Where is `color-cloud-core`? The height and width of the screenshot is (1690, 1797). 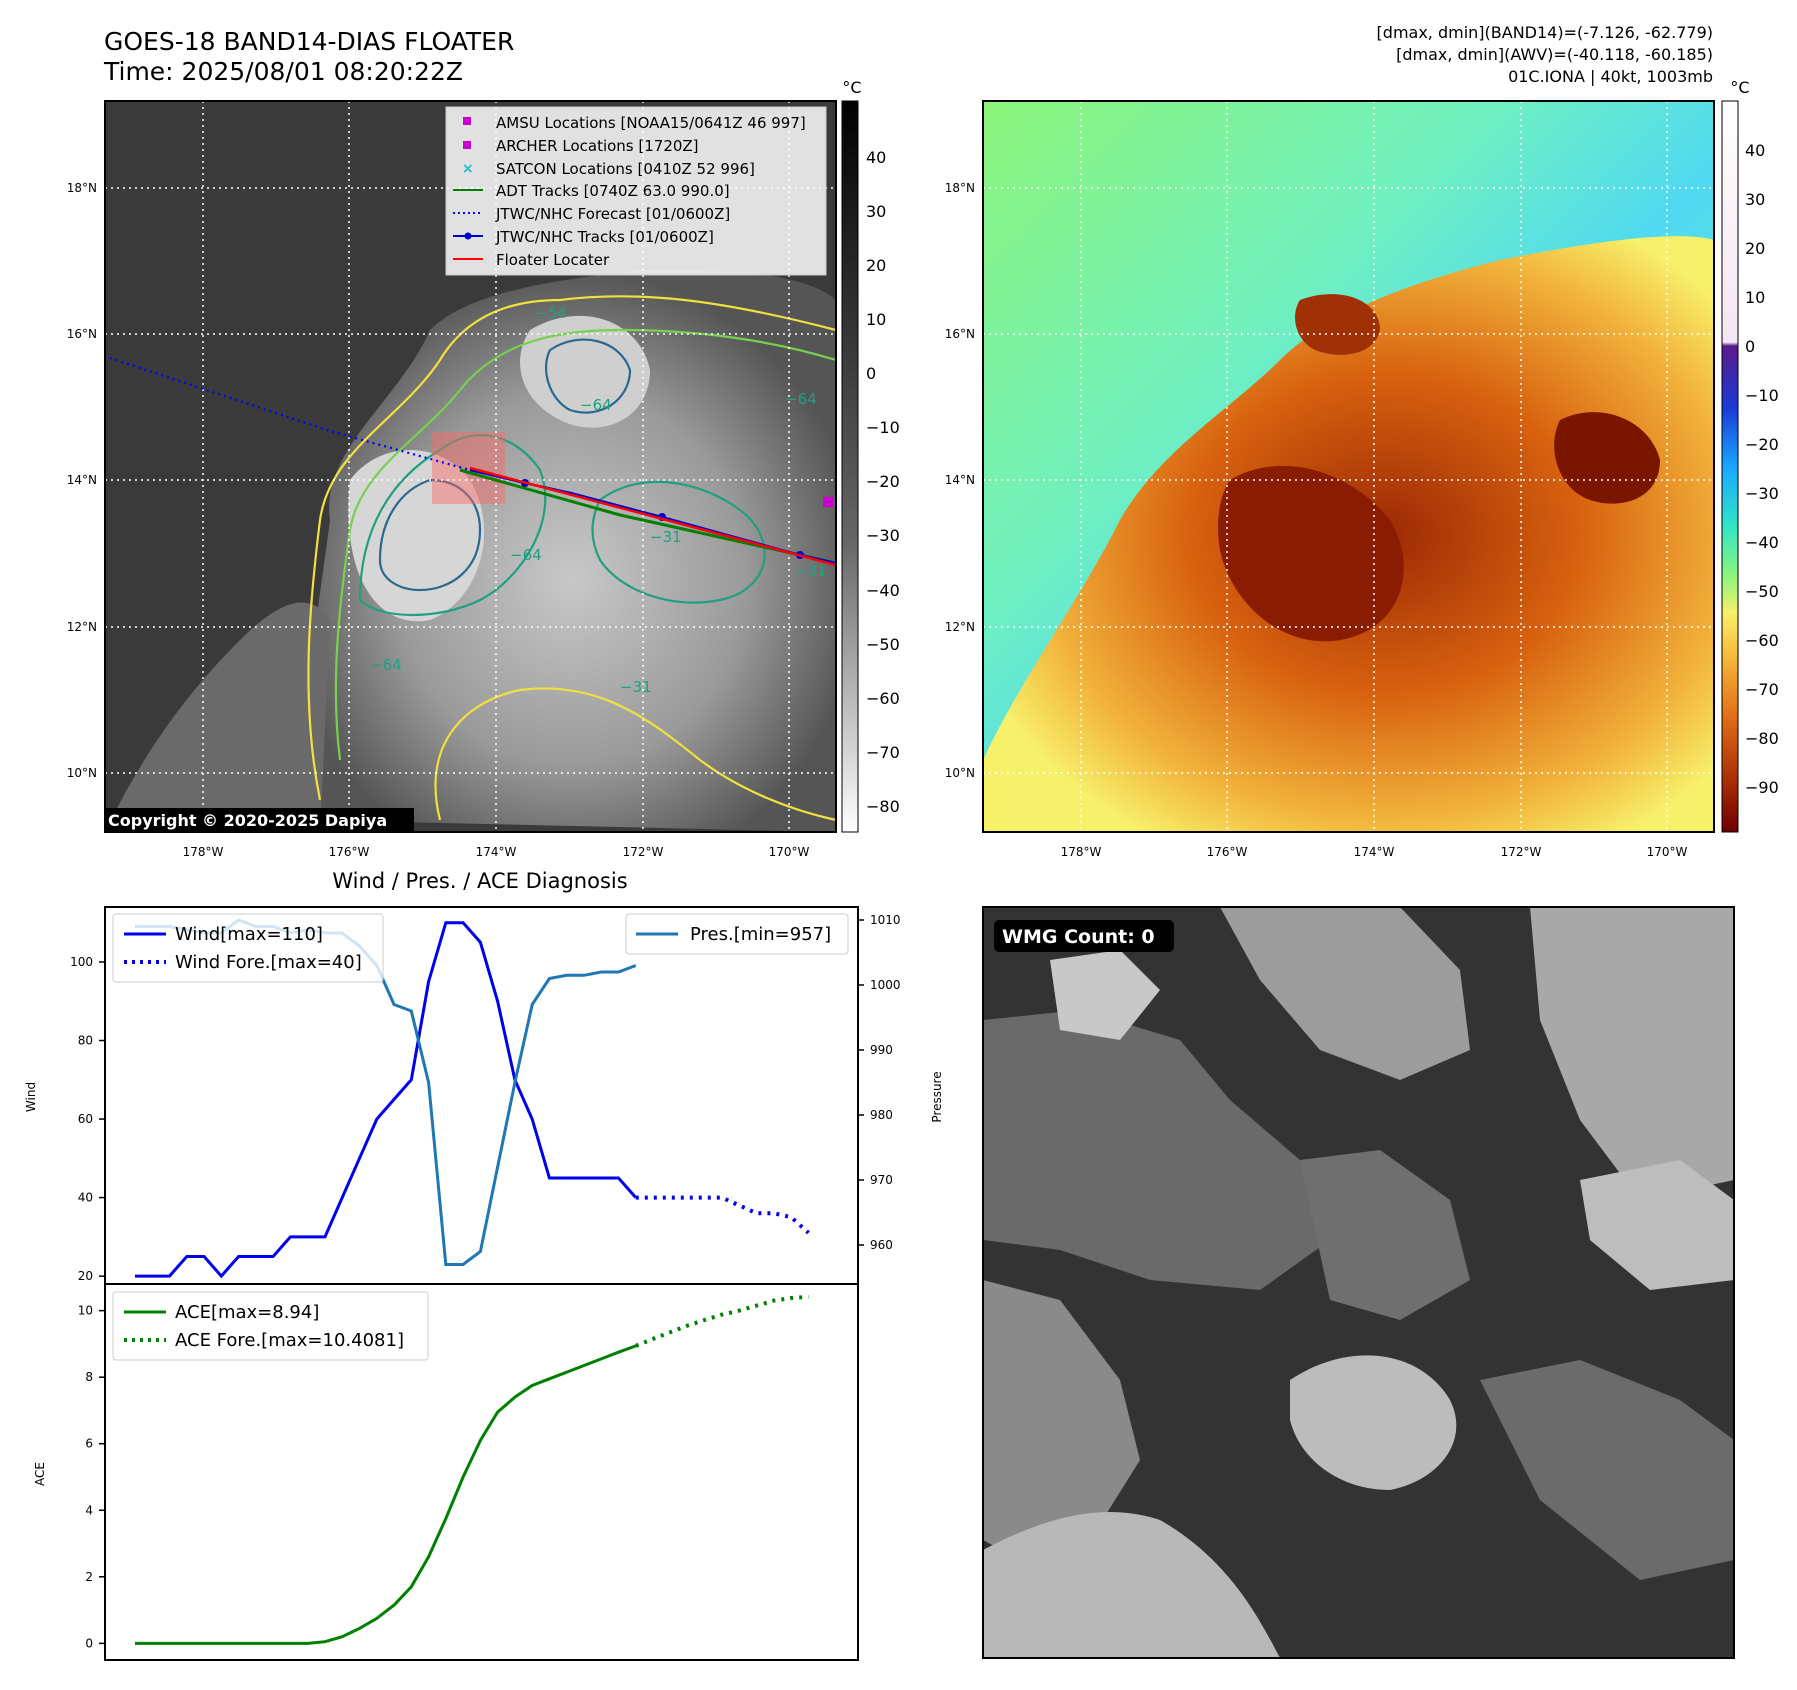
color-cloud-core is located at coordinates (1311, 553).